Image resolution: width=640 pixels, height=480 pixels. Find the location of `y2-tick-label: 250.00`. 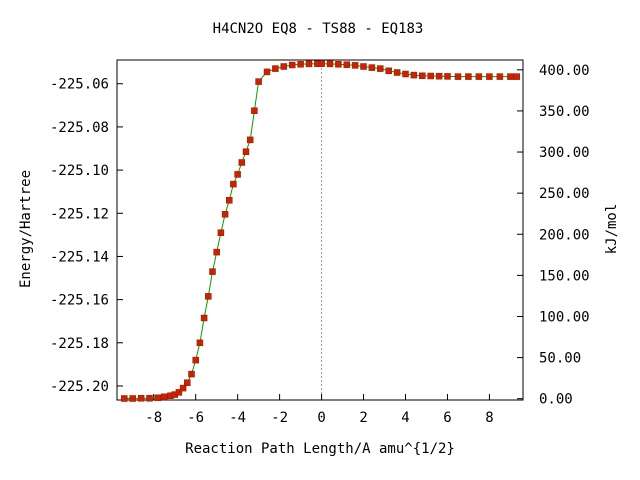

y2-tick-label: 250.00 is located at coordinates (564, 194).